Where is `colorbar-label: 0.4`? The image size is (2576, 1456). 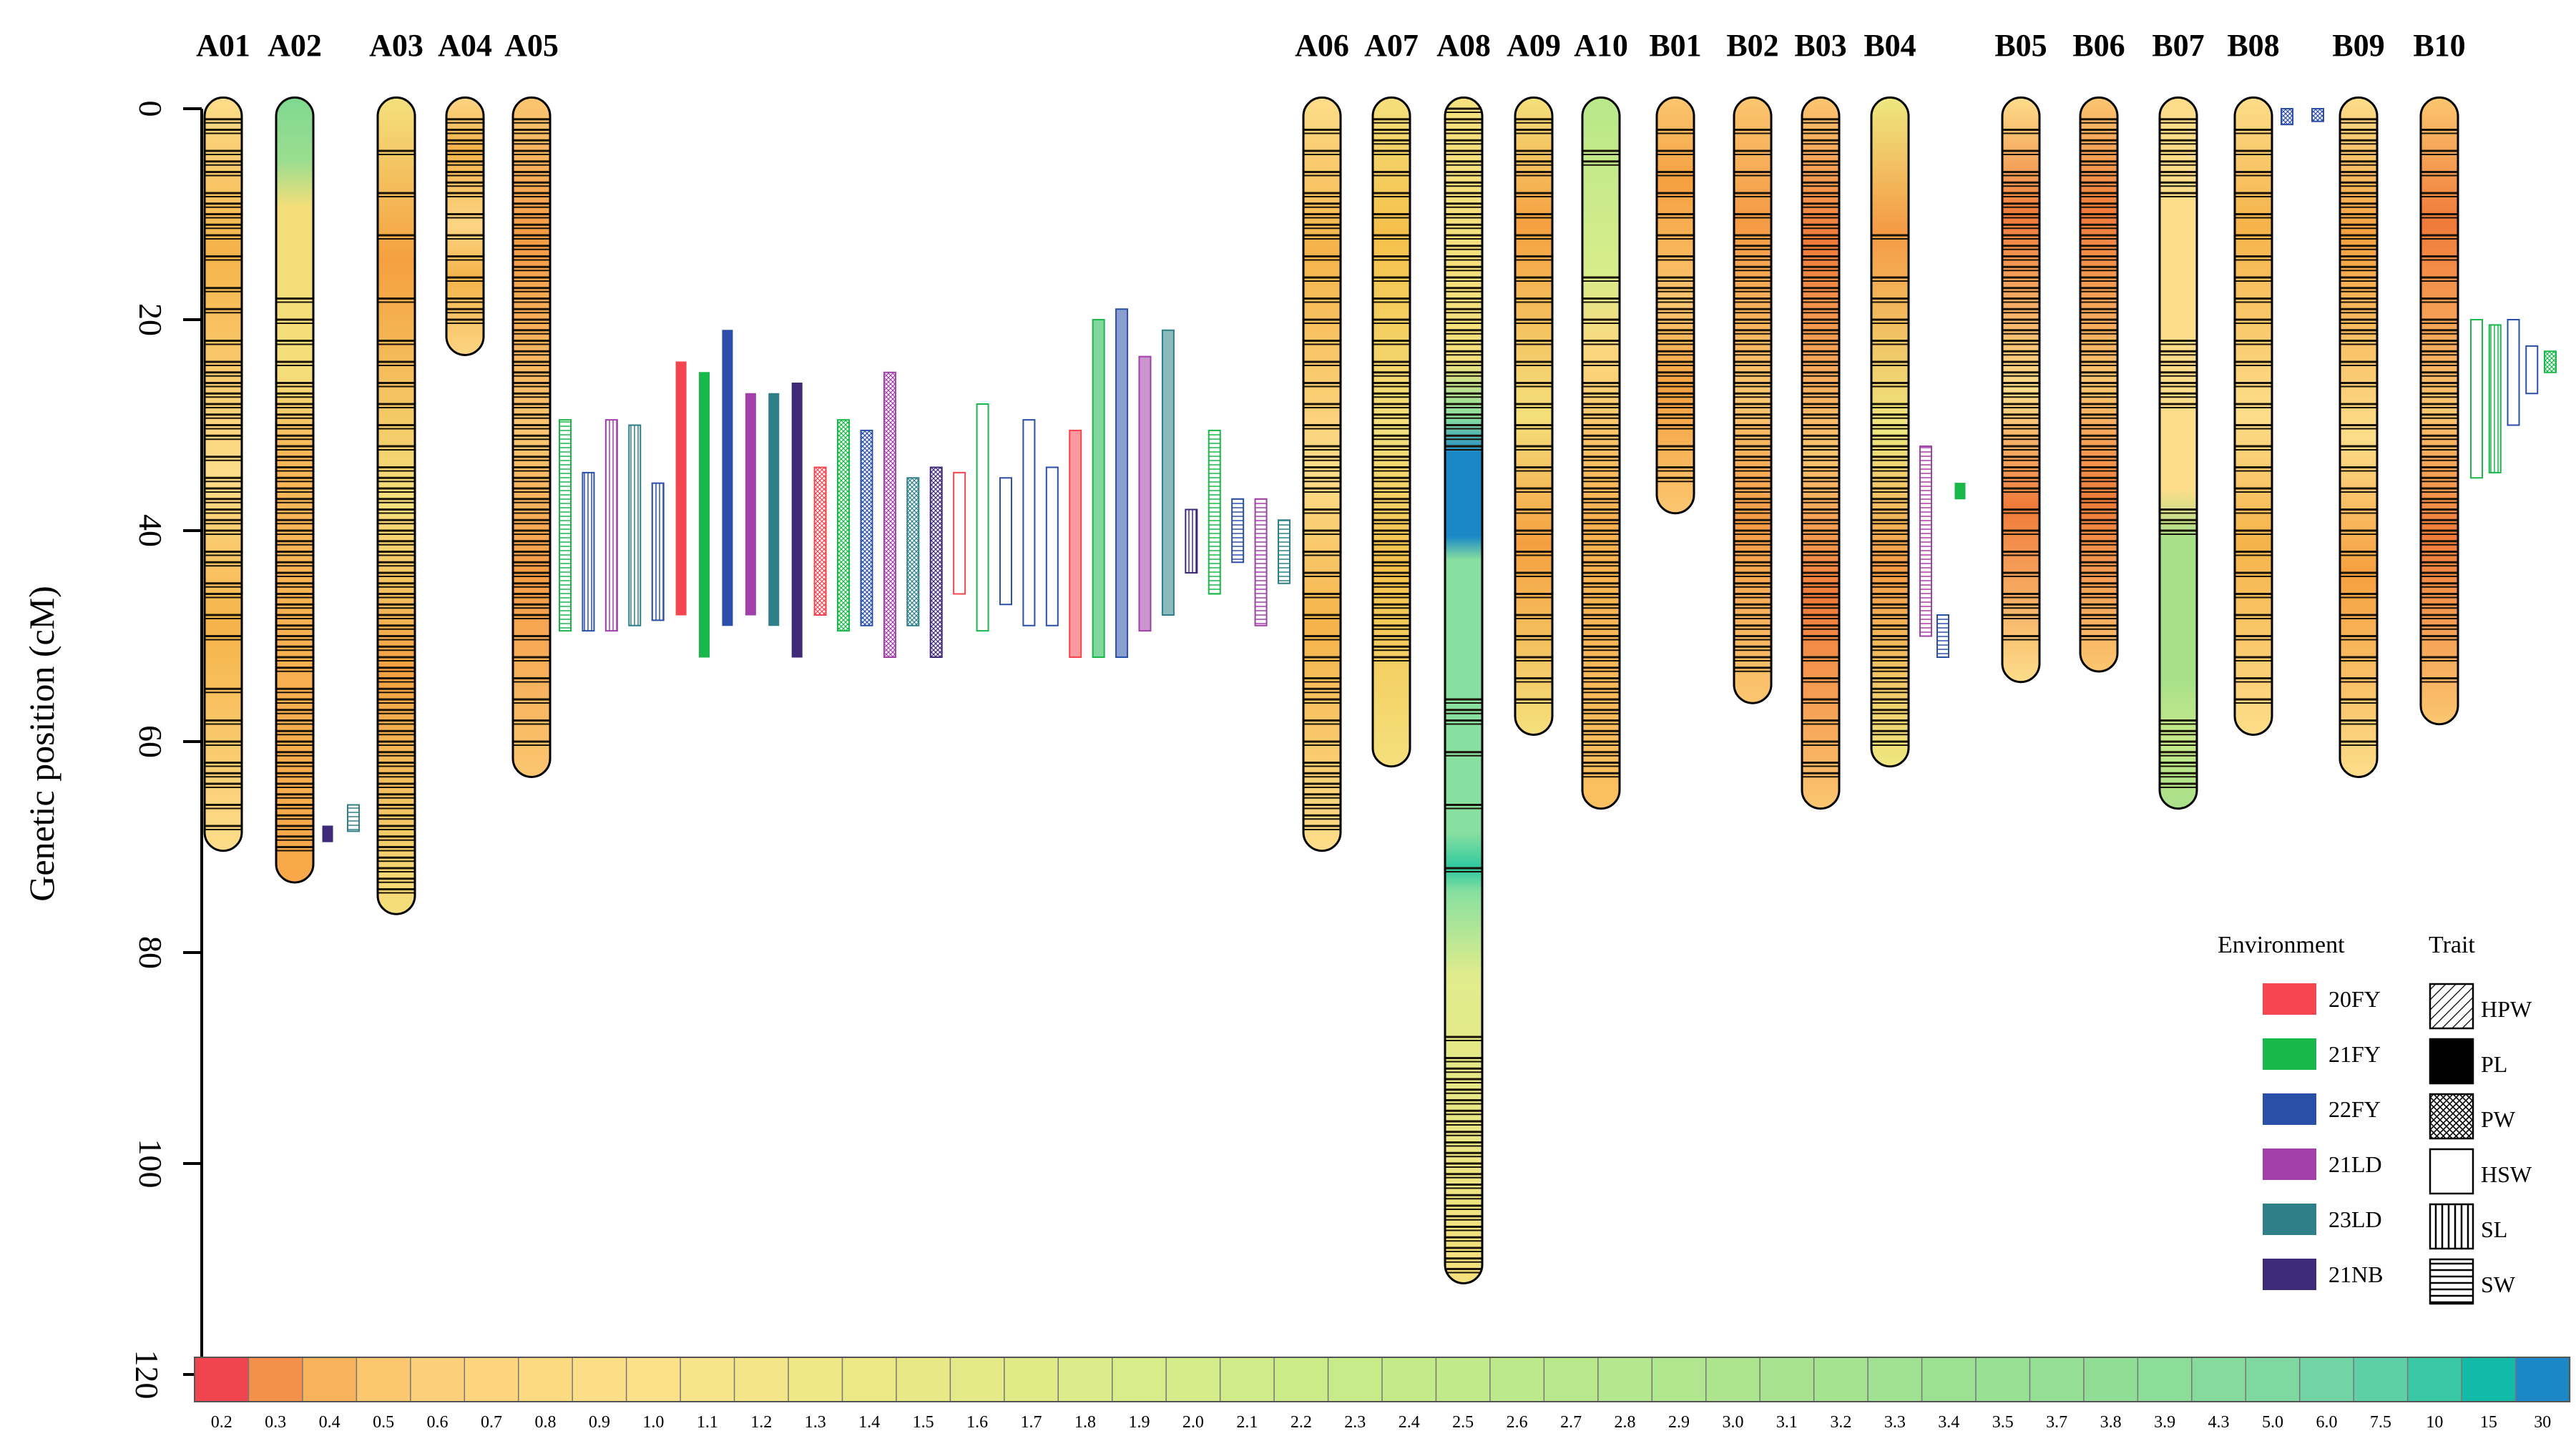 colorbar-label: 0.4 is located at coordinates (330, 1422).